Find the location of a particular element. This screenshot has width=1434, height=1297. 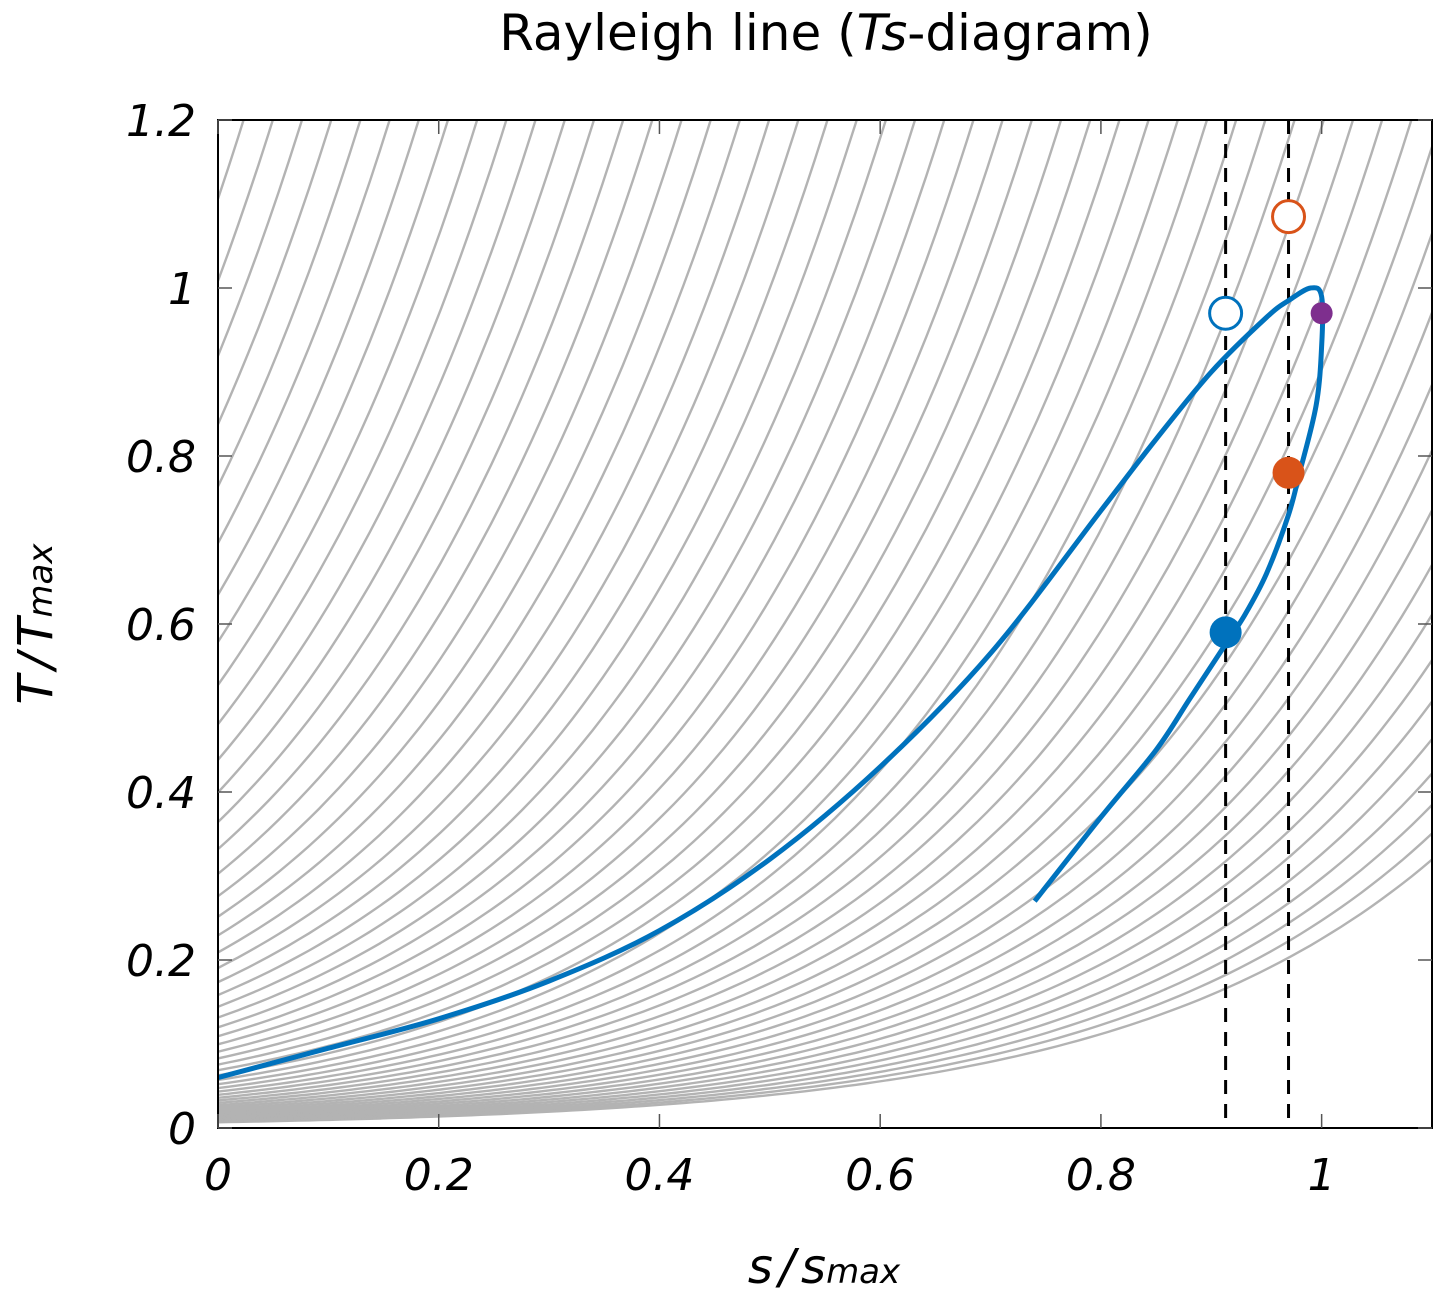

y-tick-label: 0.6 is located at coordinates (161, 625).